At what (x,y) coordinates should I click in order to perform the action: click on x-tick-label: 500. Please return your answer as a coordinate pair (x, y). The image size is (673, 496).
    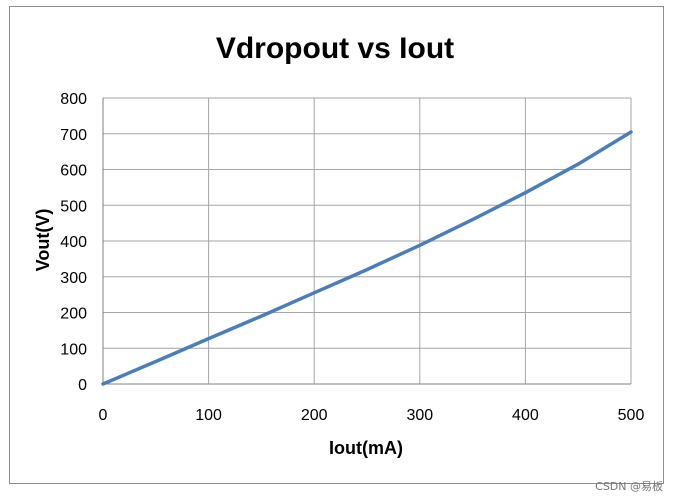
    Looking at the image, I should click on (631, 415).